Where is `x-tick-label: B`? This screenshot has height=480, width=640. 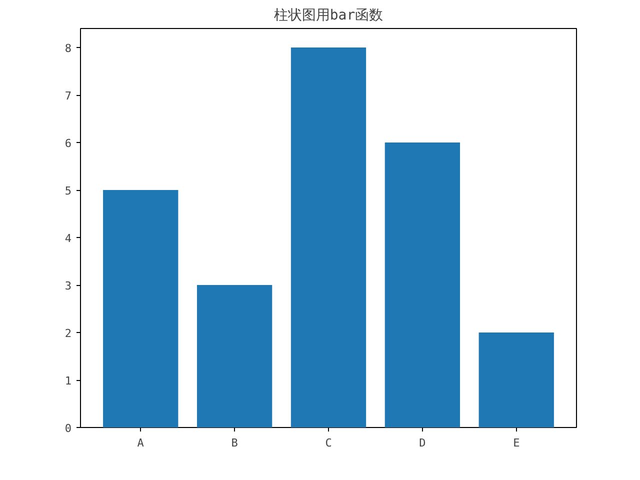
x-tick-label: B is located at coordinates (234, 443).